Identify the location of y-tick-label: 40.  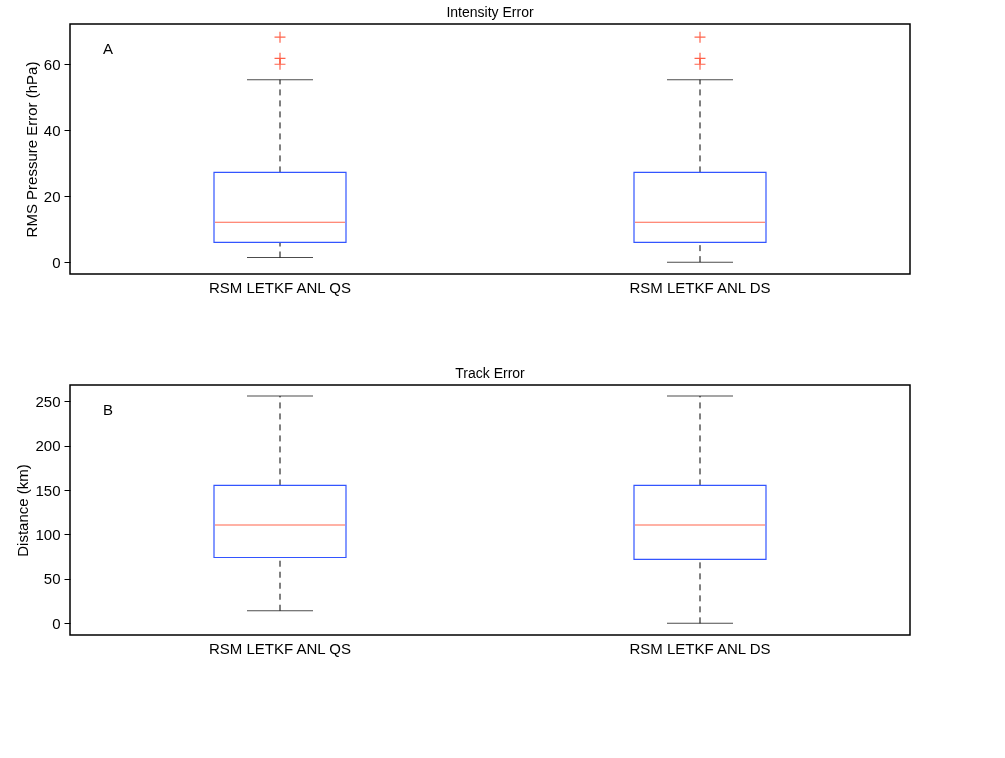
(52, 130).